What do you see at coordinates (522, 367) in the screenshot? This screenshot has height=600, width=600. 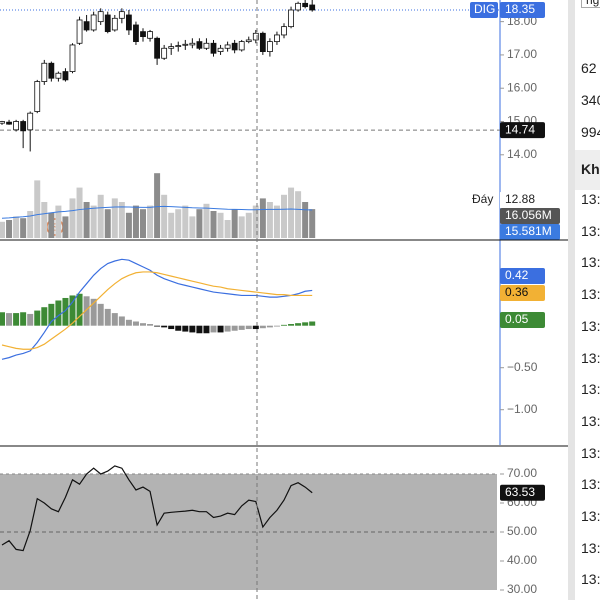 I see `y-tick-label: −0.50` at bounding box center [522, 367].